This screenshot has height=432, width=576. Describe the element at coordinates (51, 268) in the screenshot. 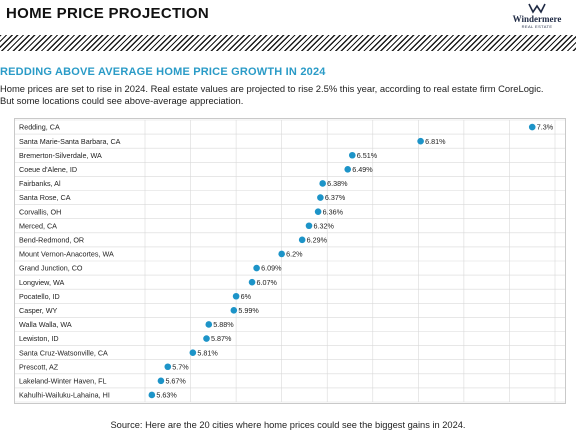

I see `category-label: Grand Junction, CO` at that location.